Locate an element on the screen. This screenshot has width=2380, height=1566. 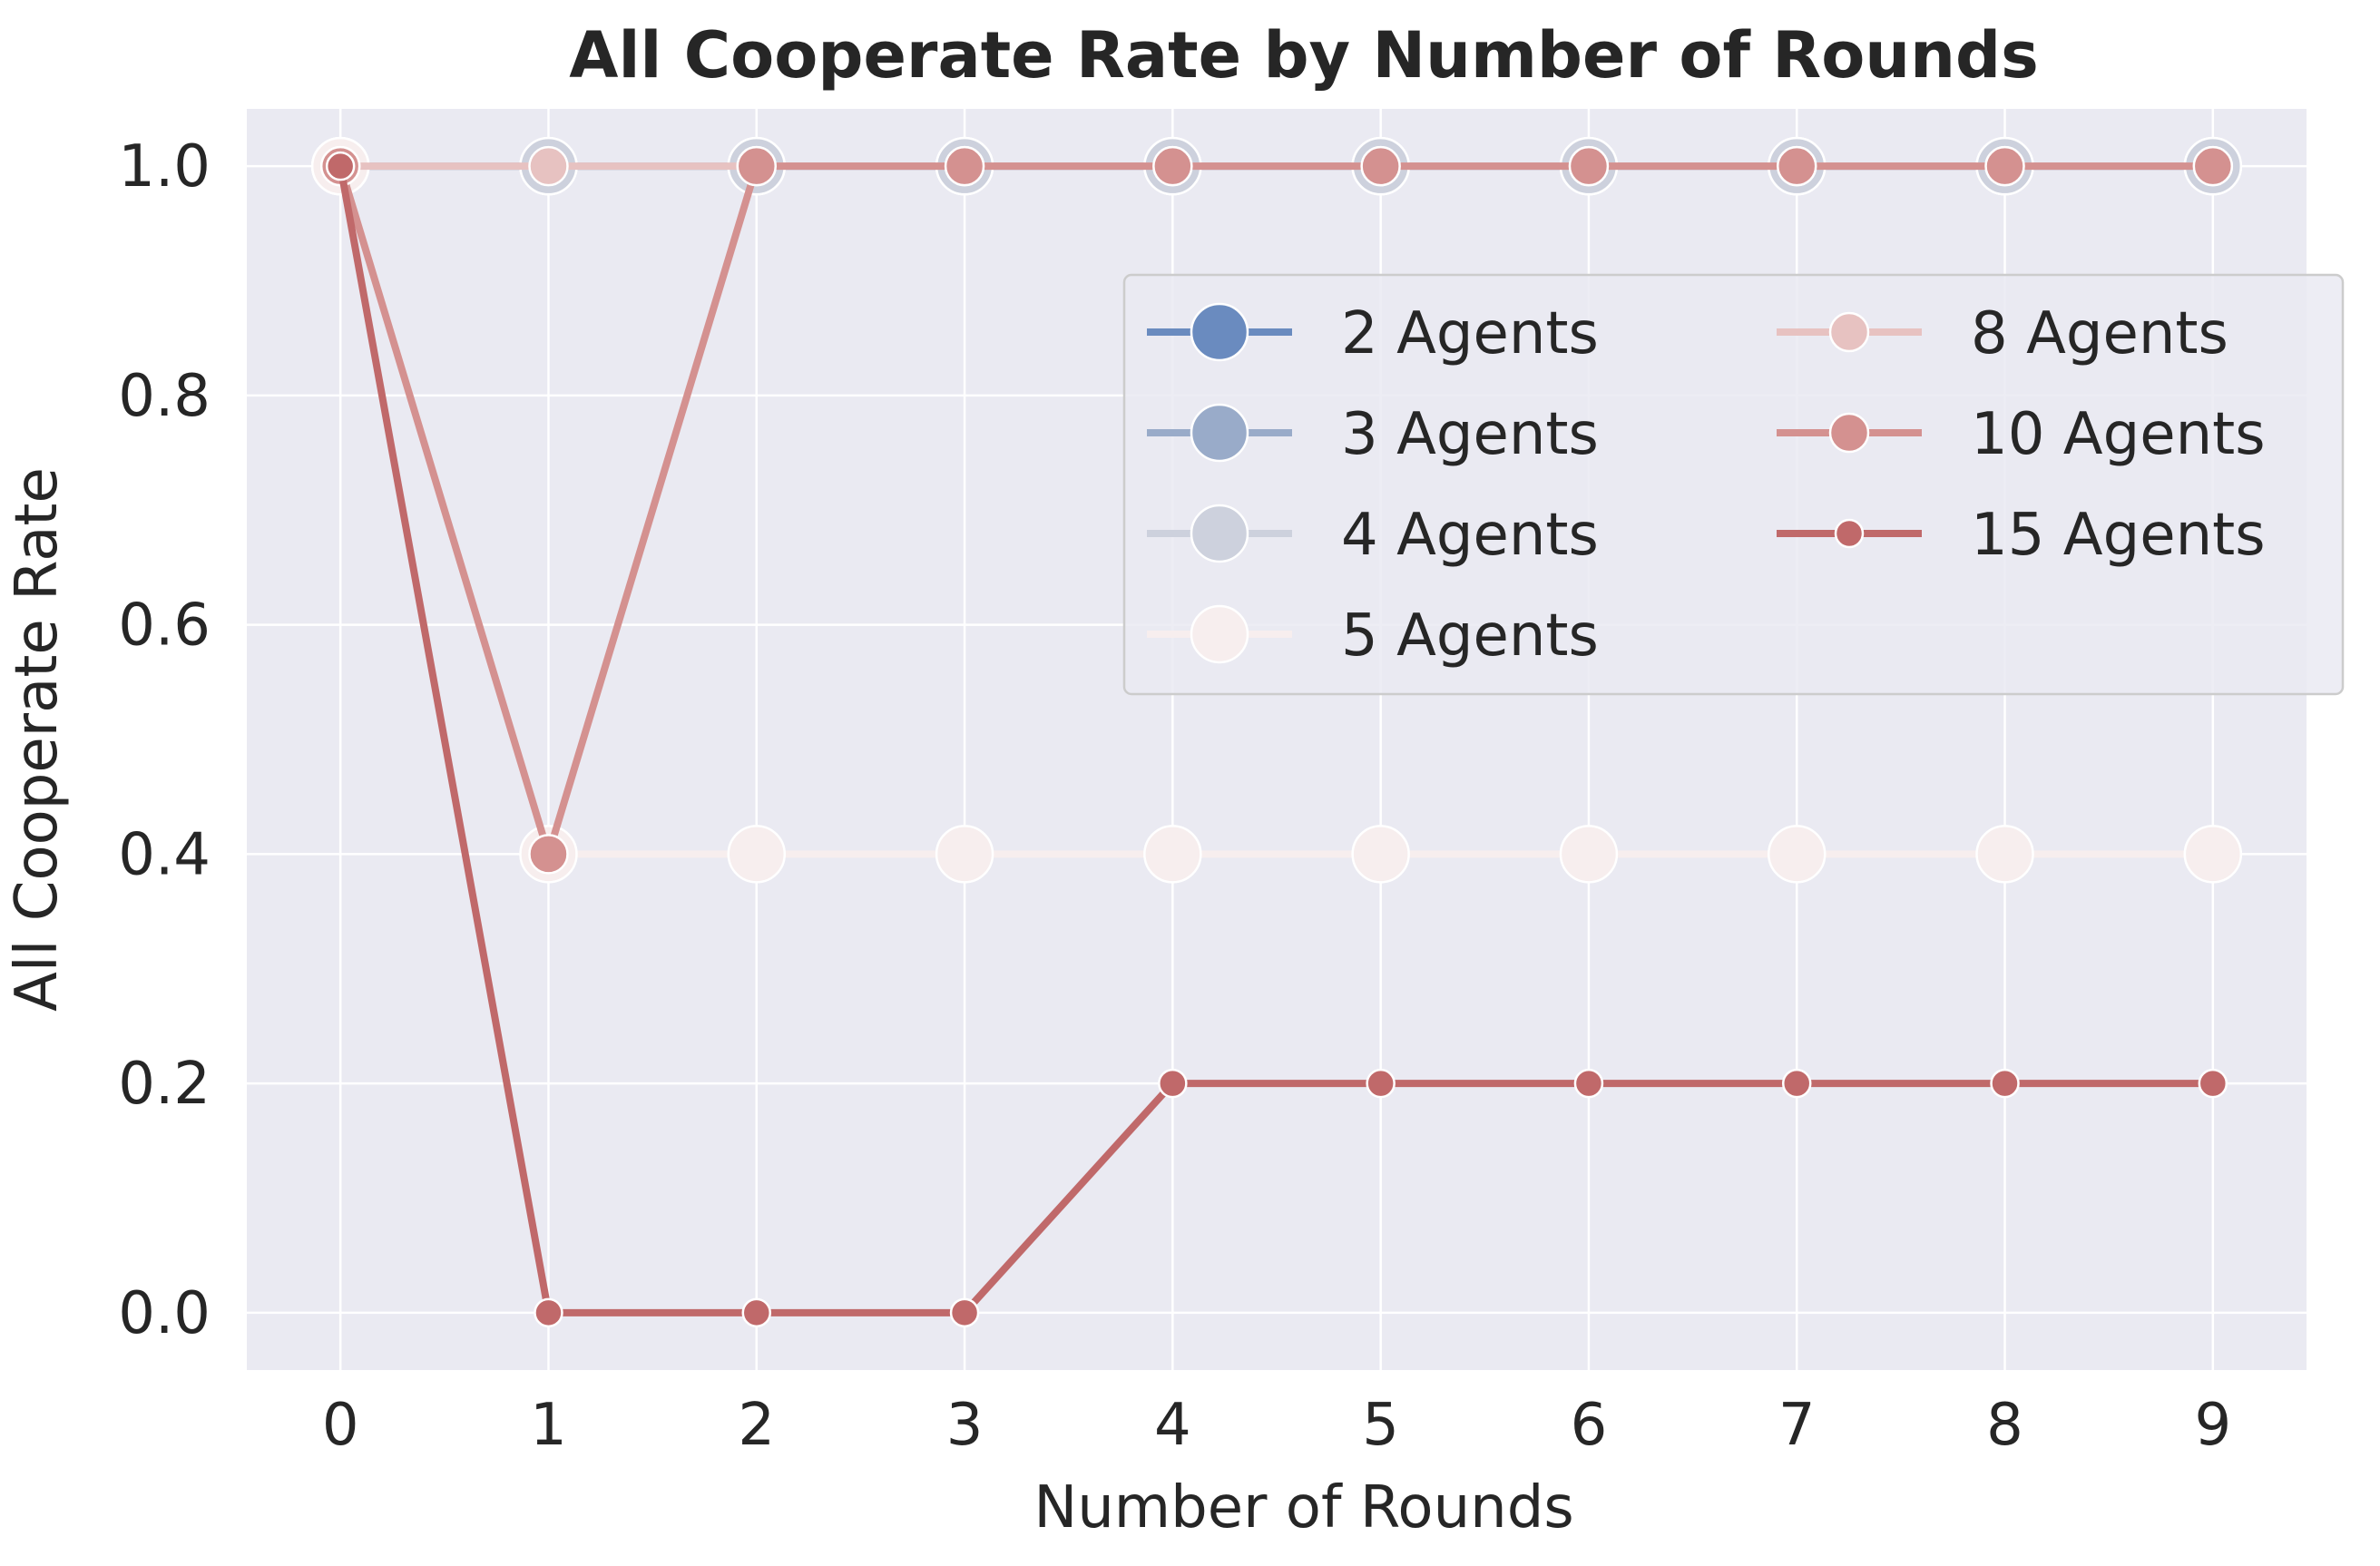
legend-item: 4 Agents is located at coordinates (1373, 535).